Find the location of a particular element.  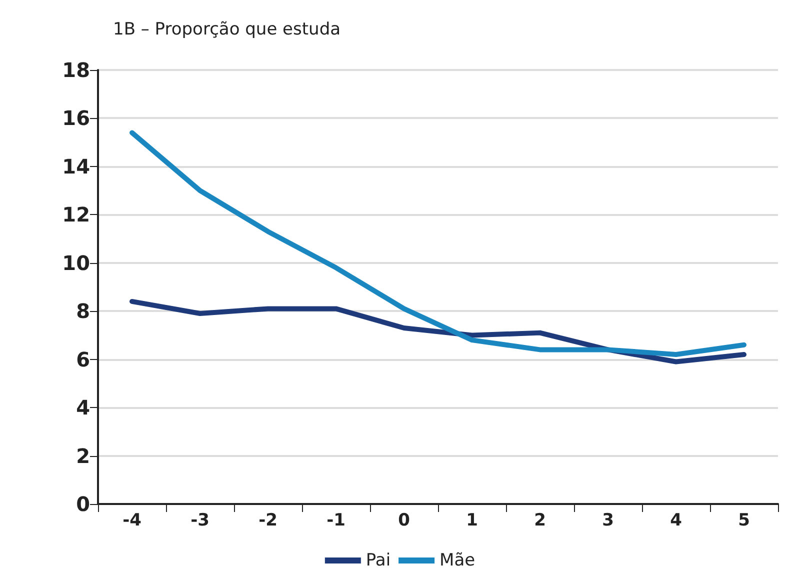

y-tick-label: 18 is located at coordinates (76, 70).